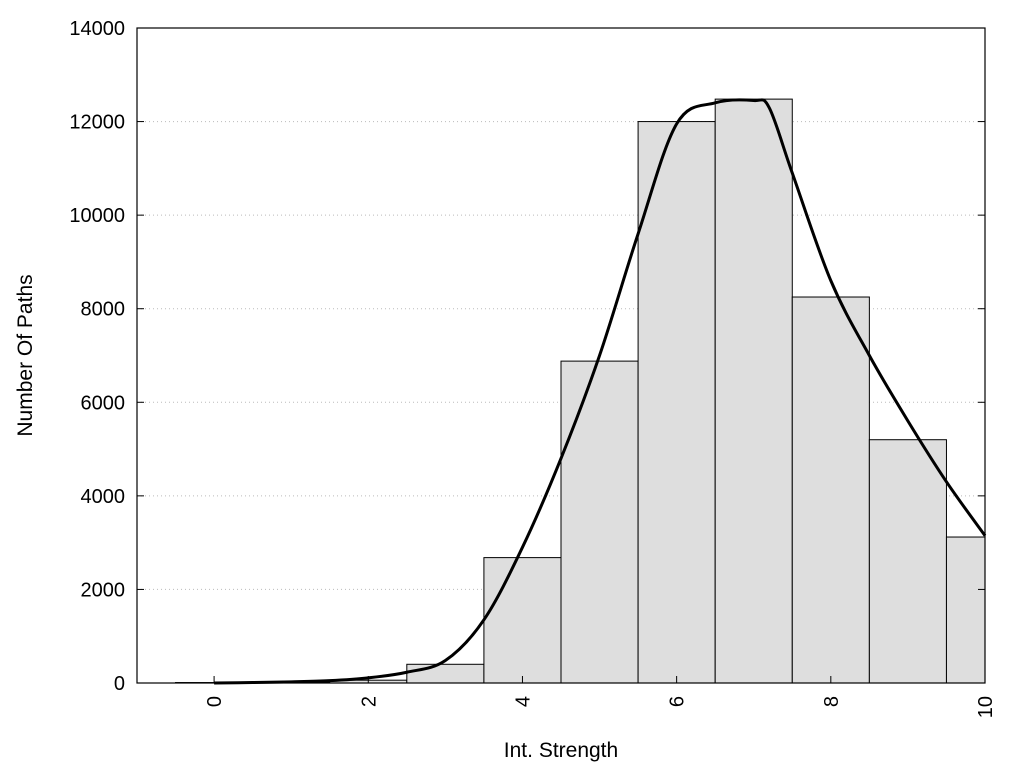 The width and height of the screenshot is (1024, 768). Describe the element at coordinates (986, 707) in the screenshot. I see `x-tick-label: 10` at that location.